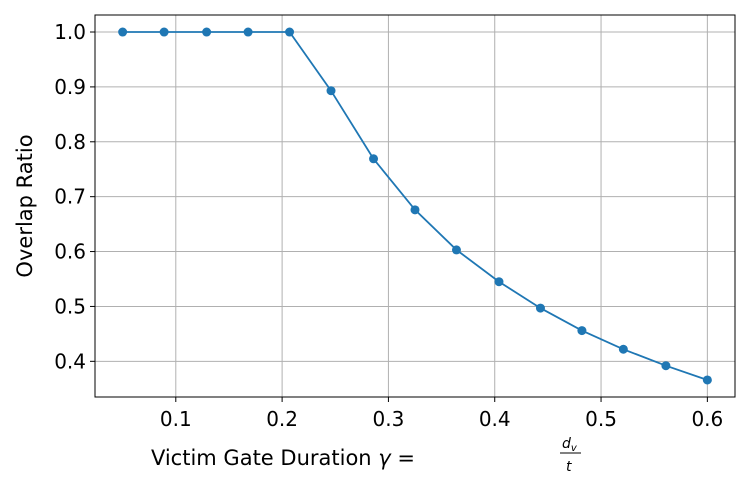 This screenshot has width=750, height=490. What do you see at coordinates (70, 252) in the screenshot?
I see `y-tick-label: 0.6` at bounding box center [70, 252].